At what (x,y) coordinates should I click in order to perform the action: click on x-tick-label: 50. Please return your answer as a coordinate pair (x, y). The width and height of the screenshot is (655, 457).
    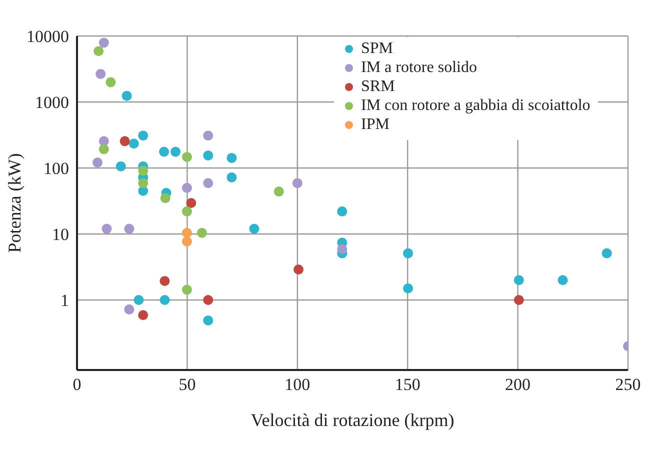
    Looking at the image, I should click on (187, 384).